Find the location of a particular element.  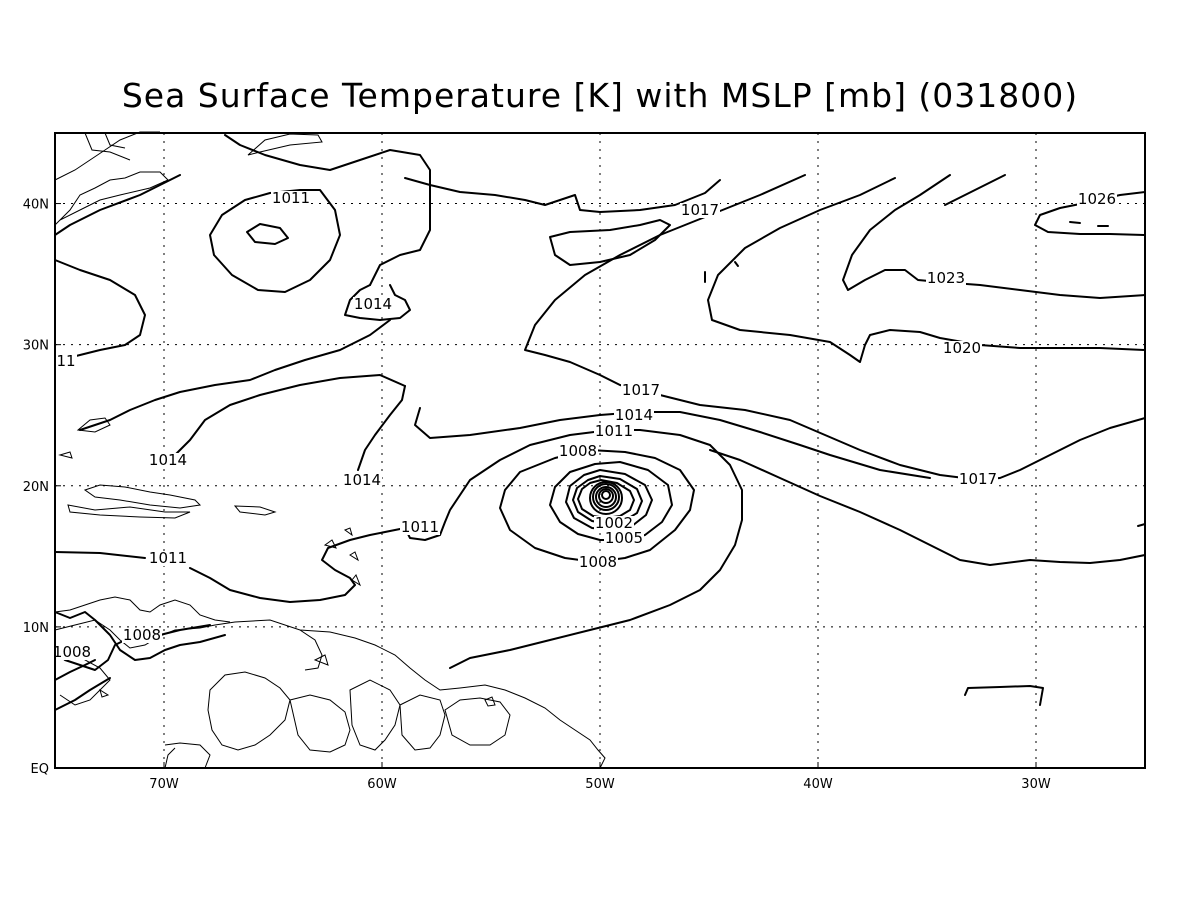

y-axis: EQ 10N 20N 30N 40N is located at coordinates (42, 487).